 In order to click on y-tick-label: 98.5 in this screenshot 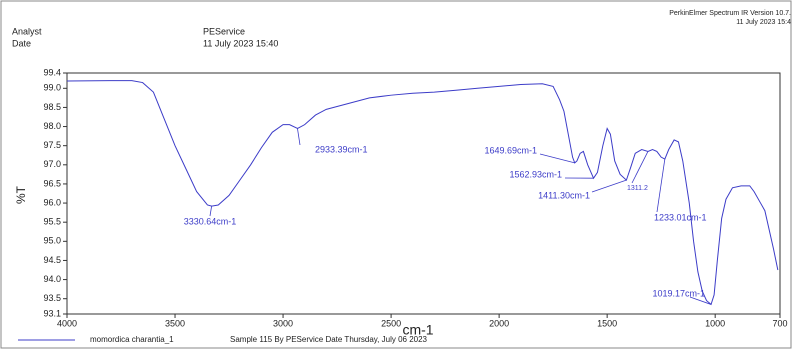, I will do `click(52, 107)`.